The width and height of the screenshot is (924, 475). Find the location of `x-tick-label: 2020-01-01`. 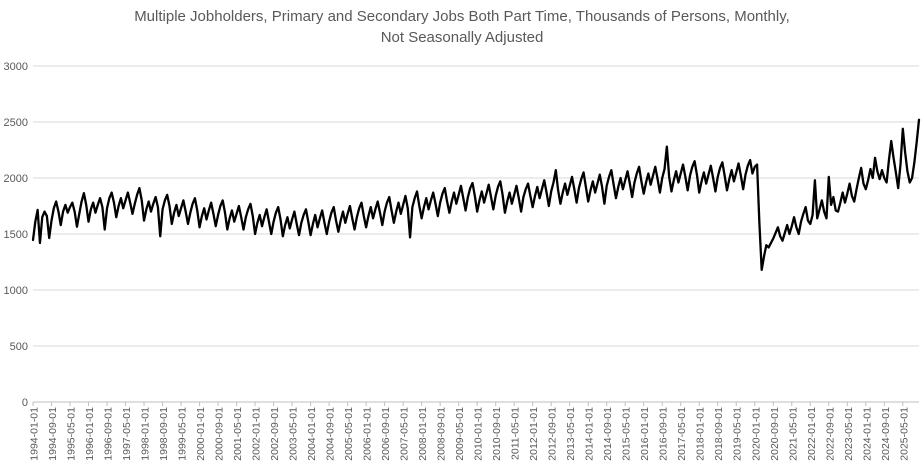

x-tick-label: 2020-01-01 is located at coordinates (756, 434).